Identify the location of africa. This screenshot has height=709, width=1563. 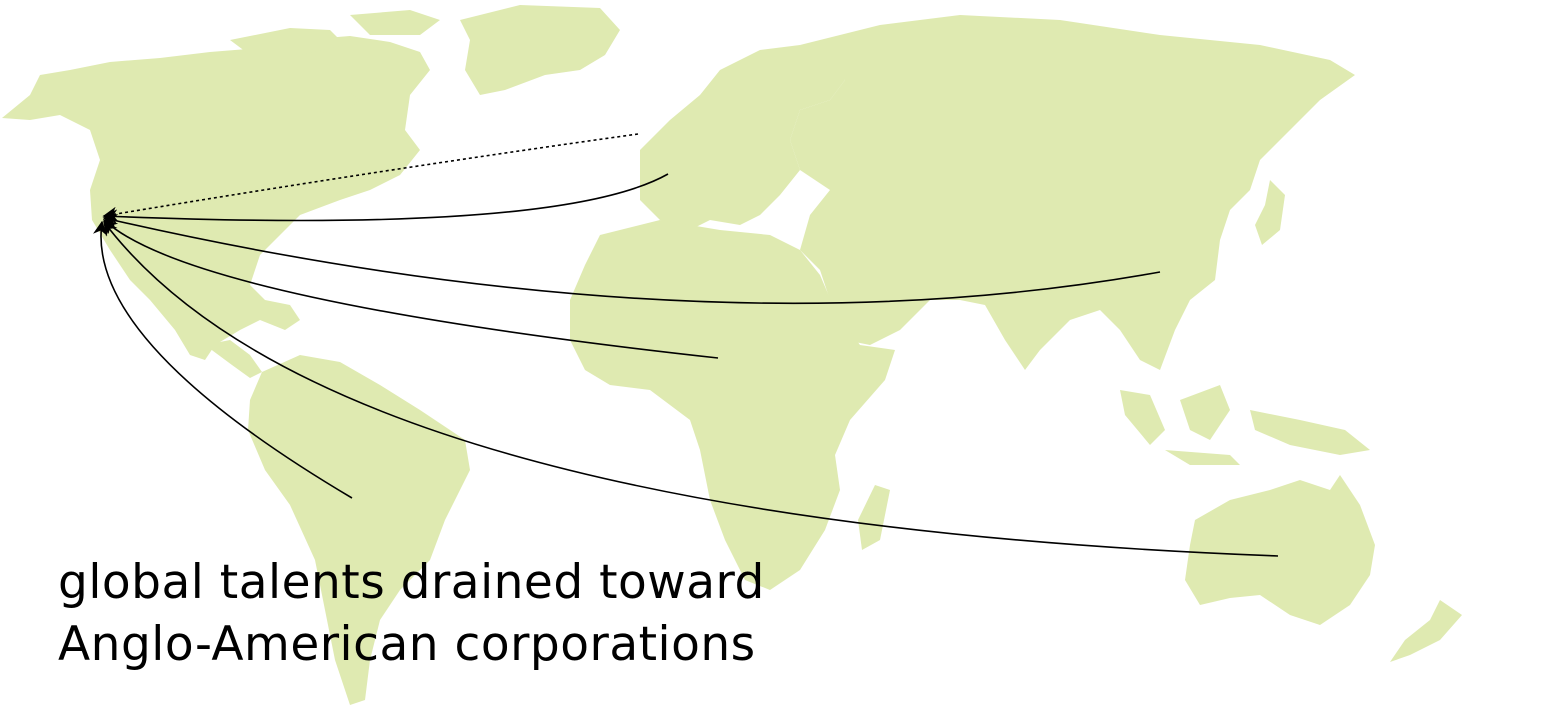
(732, 405).